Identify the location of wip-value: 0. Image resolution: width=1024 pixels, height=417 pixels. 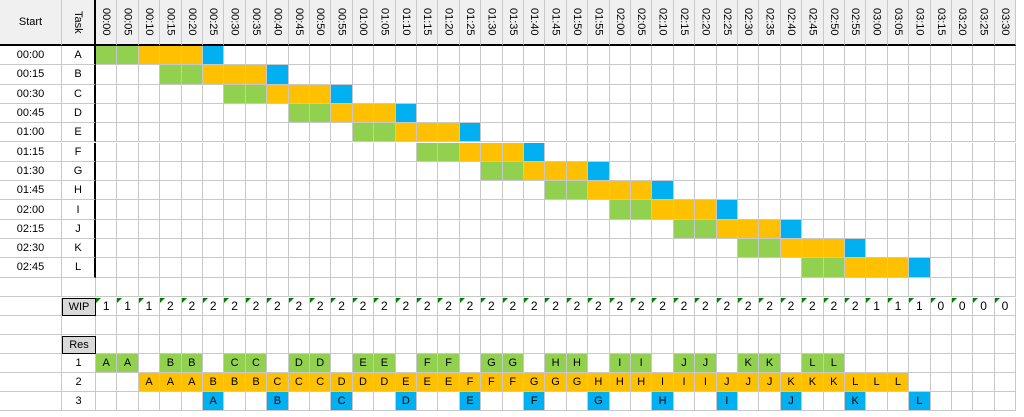
(941, 306).